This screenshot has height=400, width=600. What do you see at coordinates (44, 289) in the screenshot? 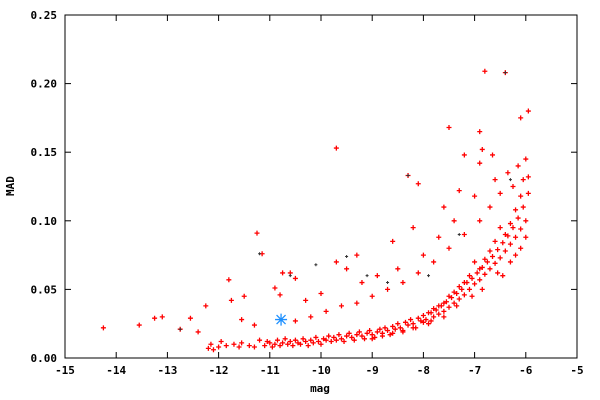
I see `y-tick-label: 0.05` at bounding box center [44, 289].